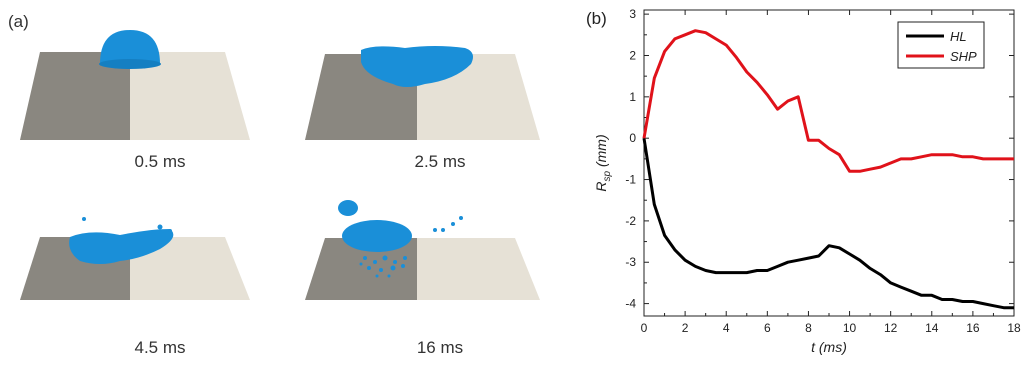  I want to click on snapshot-0.5ms, so click(135, 85).